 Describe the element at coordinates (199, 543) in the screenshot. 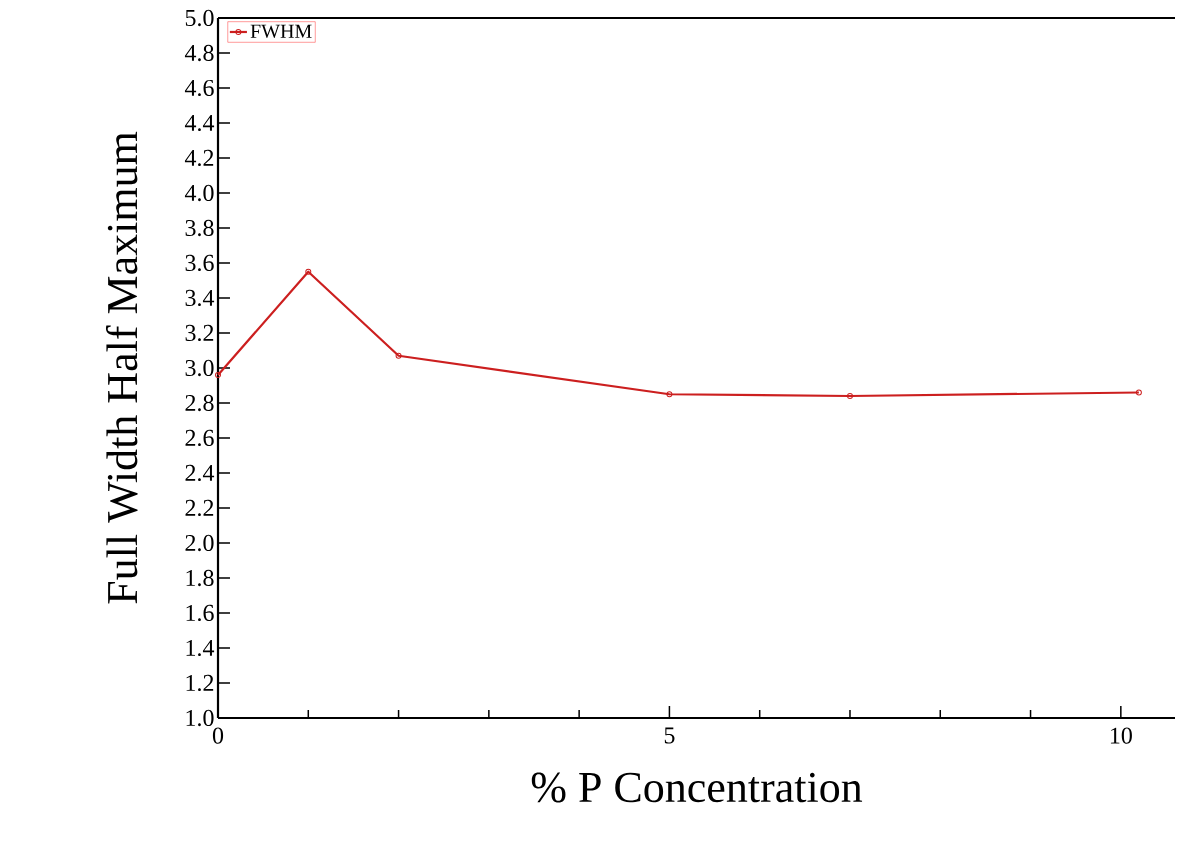

I see `y-tick-label: 2.0` at that location.